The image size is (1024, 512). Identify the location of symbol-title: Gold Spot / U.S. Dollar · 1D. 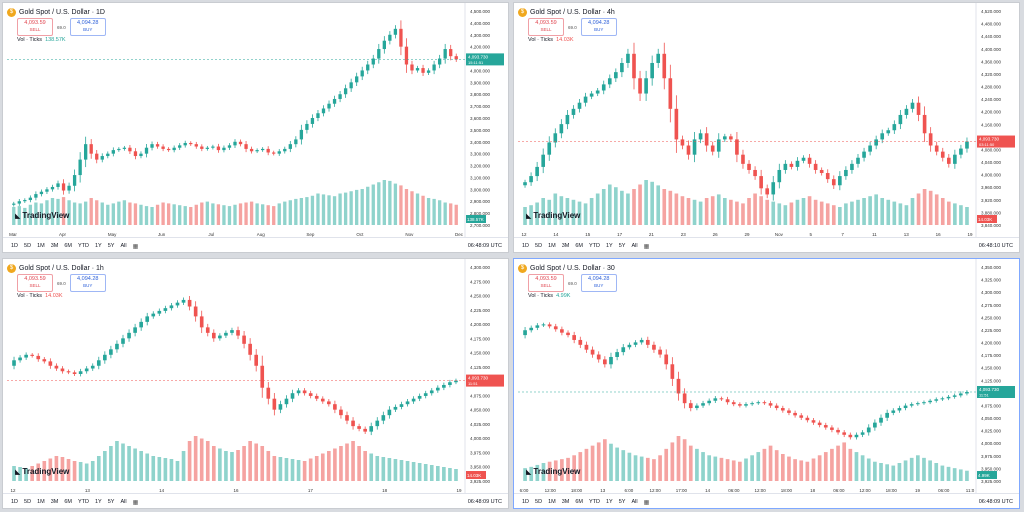
(62, 12).